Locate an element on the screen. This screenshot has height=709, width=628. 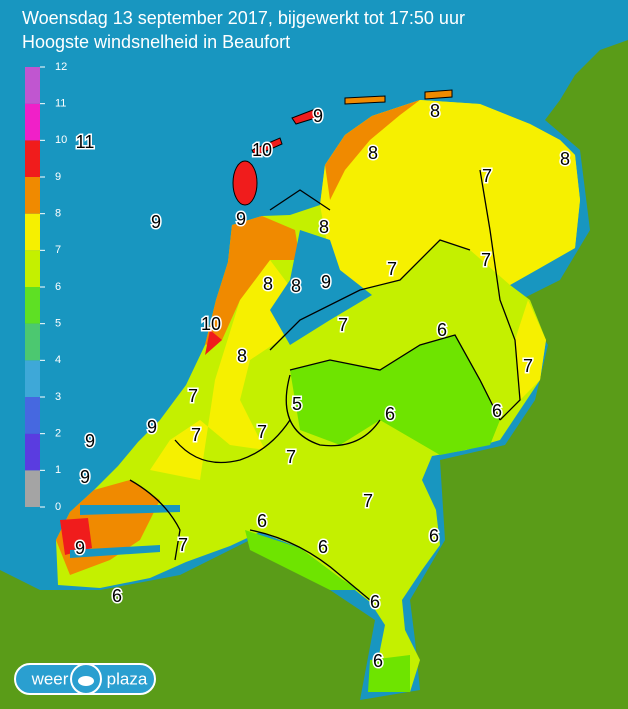
vlieland is located at coordinates (267, 147).